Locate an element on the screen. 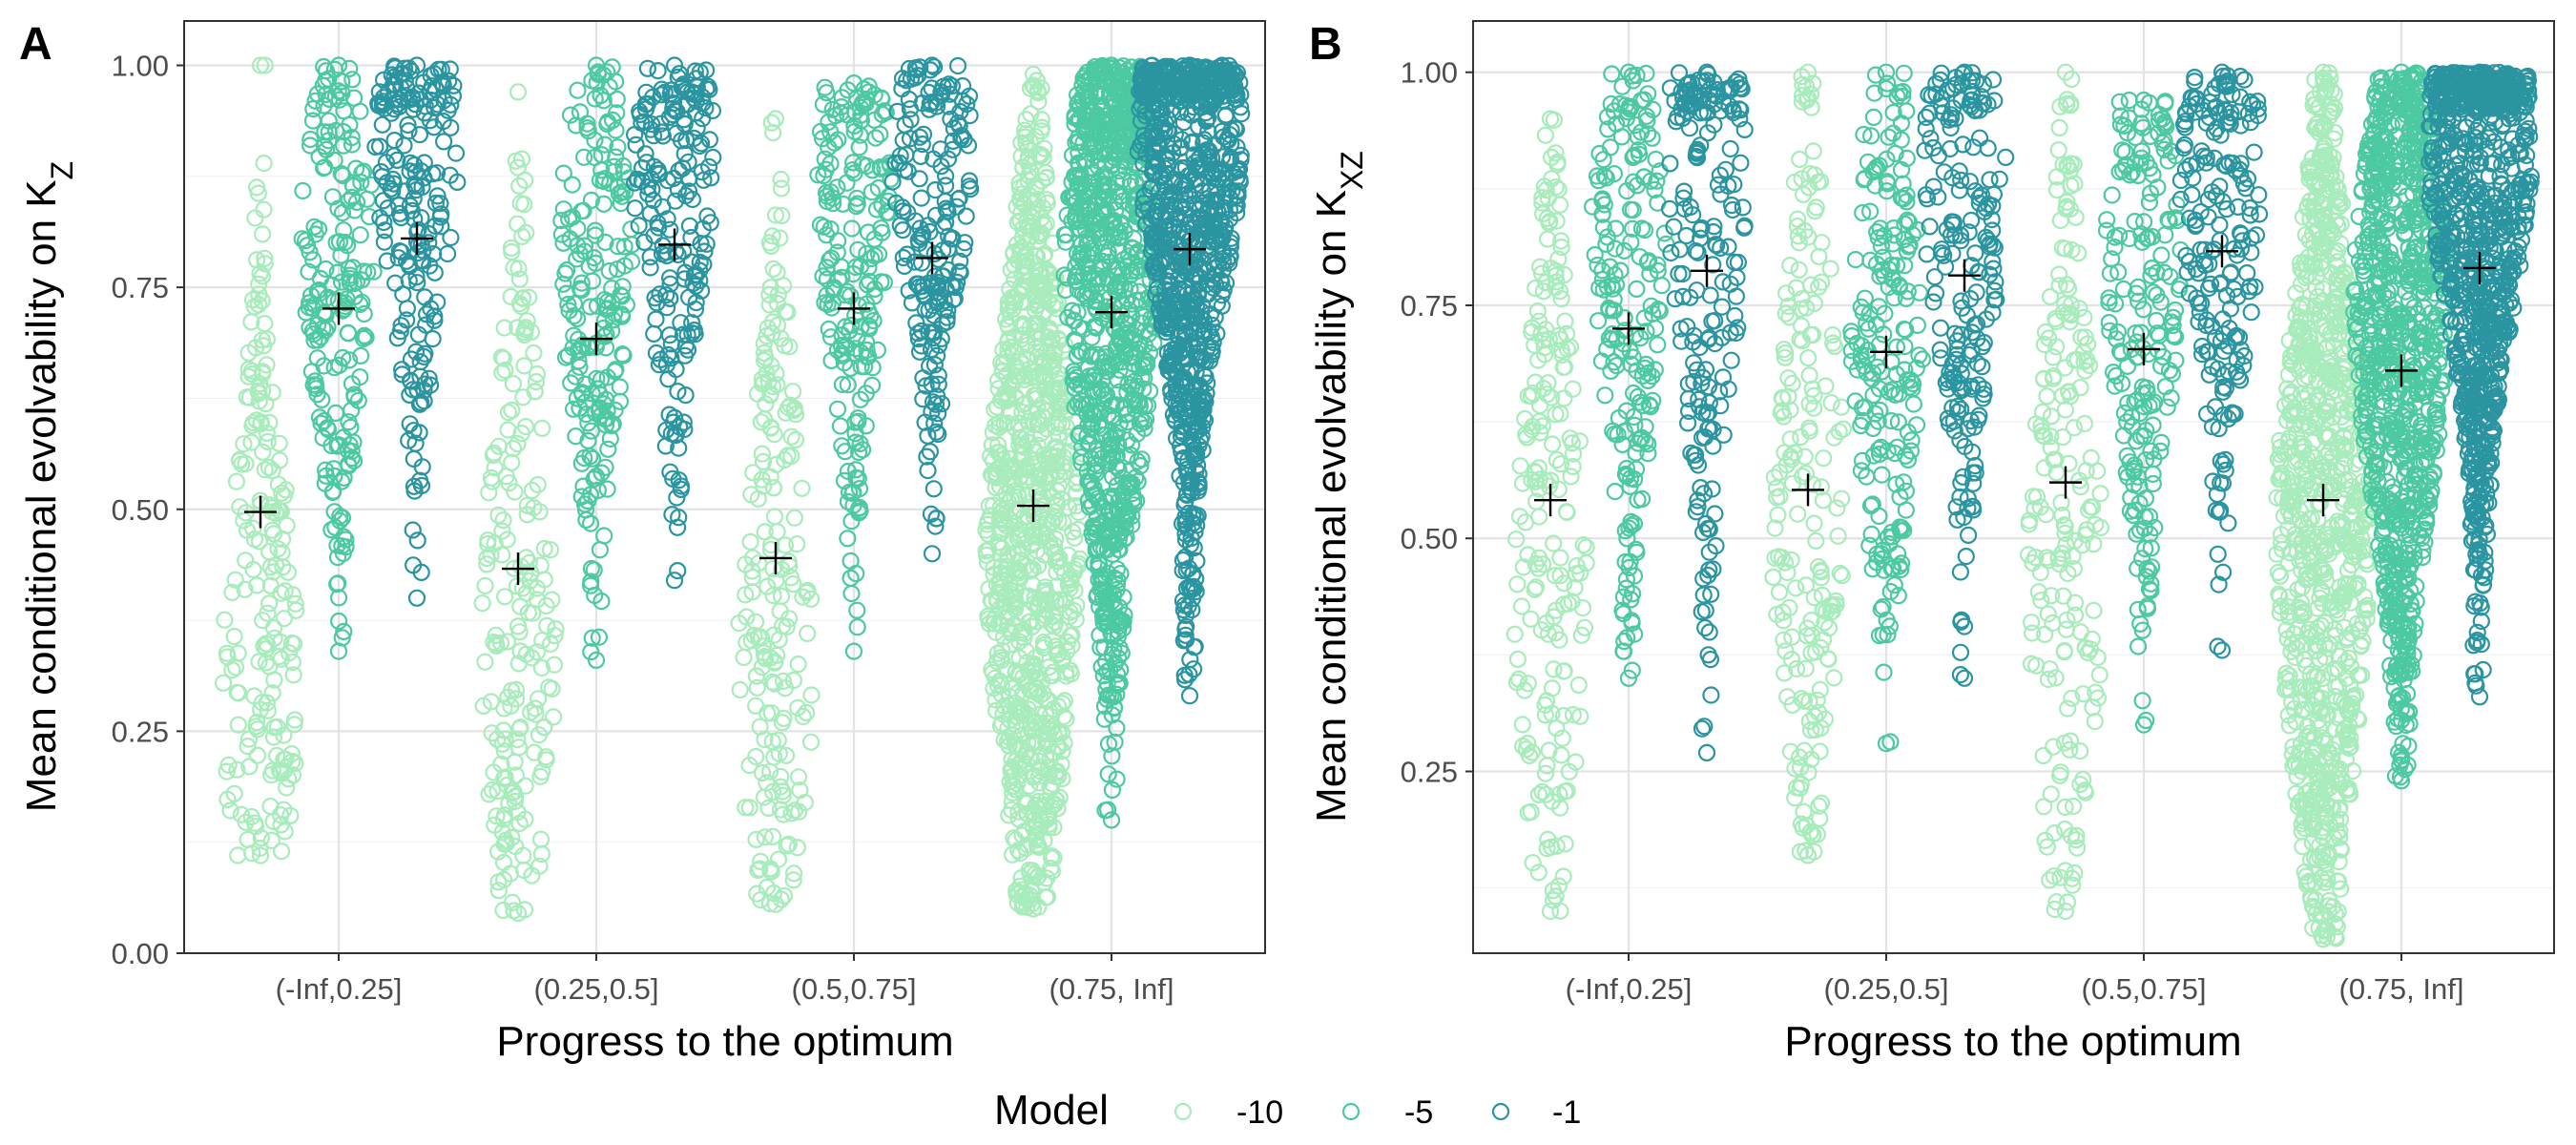  panel-a-y-axis-title-main: Mean conditional evolvability on K is located at coordinates (41, 495).